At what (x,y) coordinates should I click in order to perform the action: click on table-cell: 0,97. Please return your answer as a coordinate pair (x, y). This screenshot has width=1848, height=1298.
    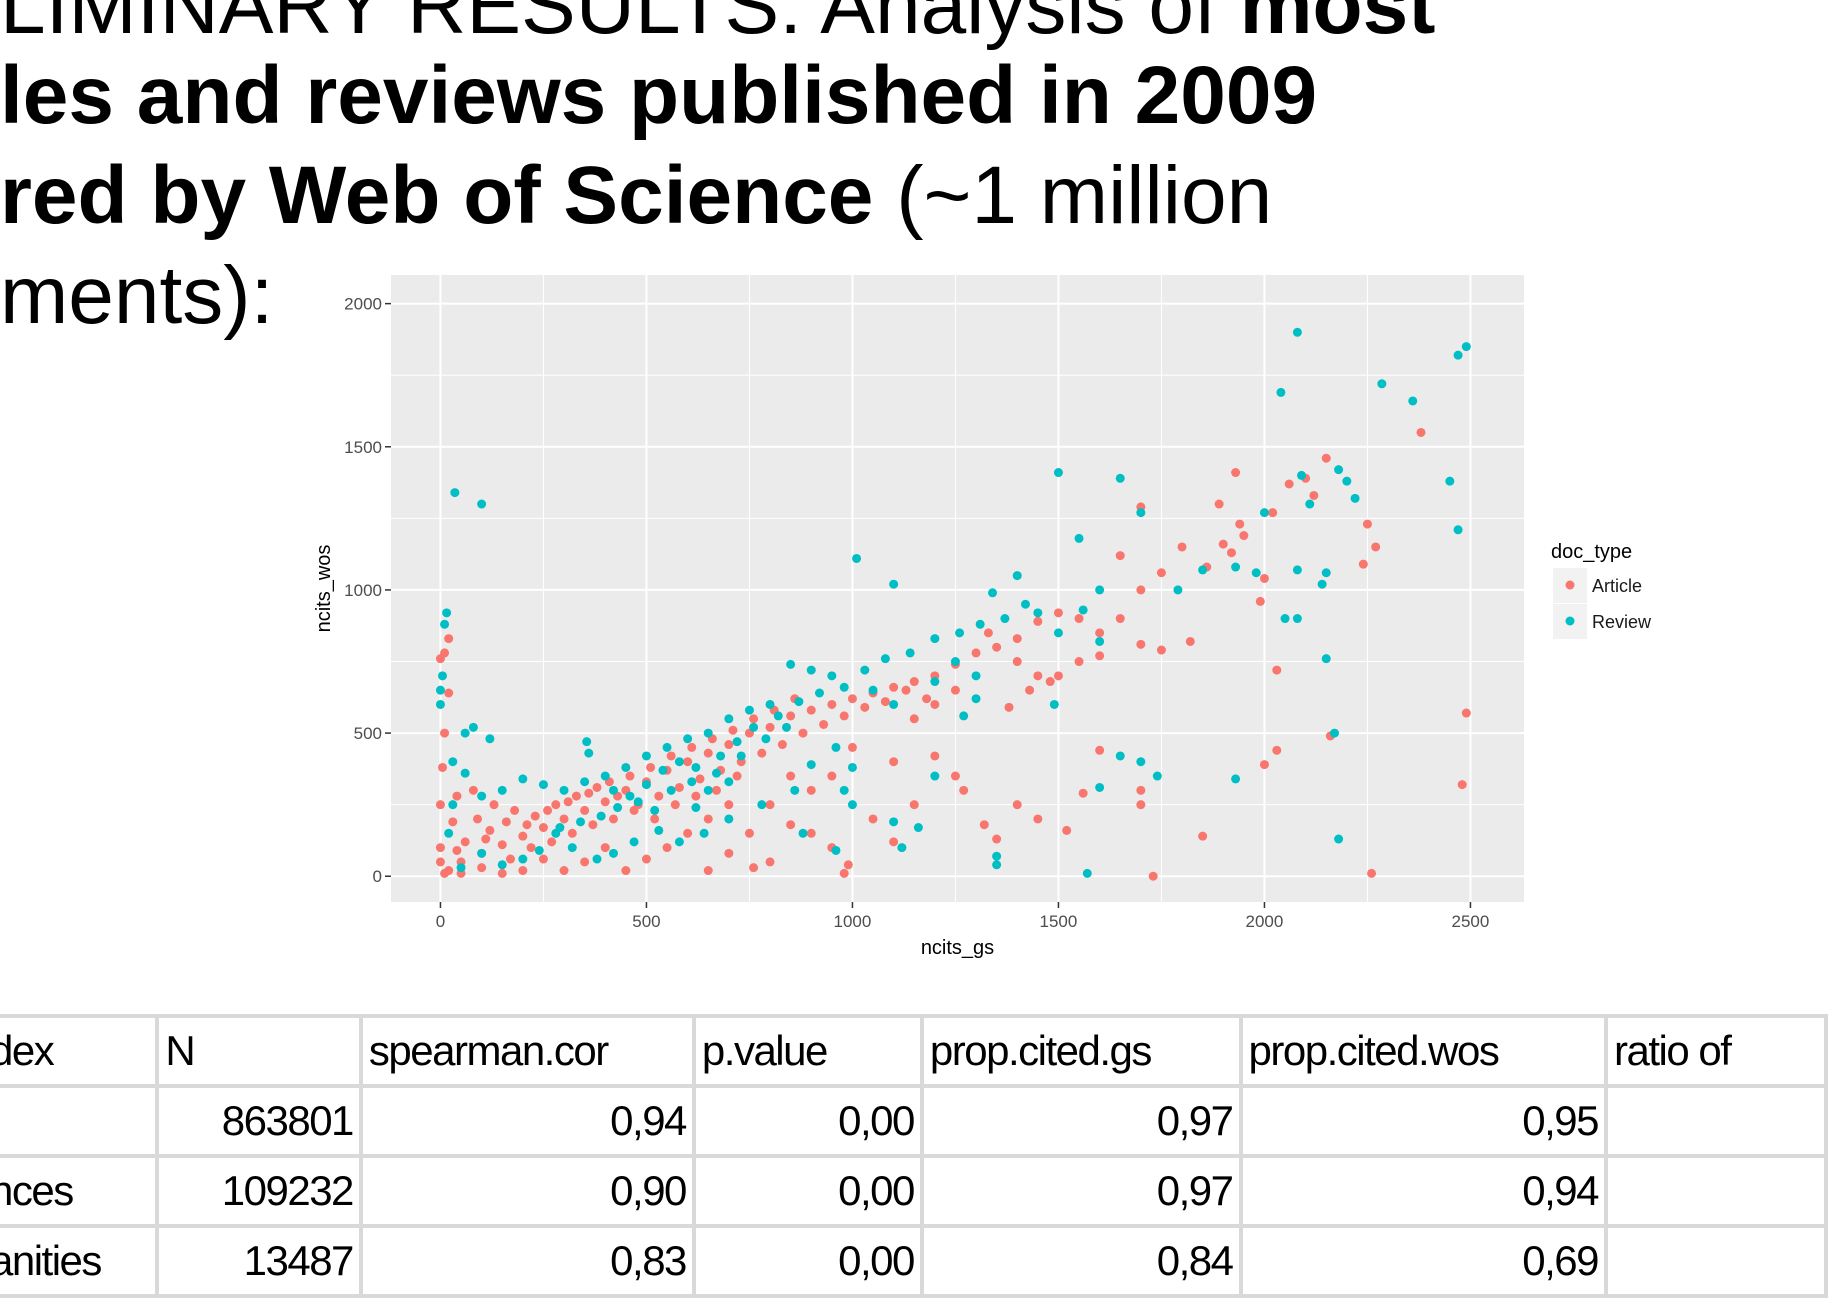
    Looking at the image, I should click on (1081, 1191).